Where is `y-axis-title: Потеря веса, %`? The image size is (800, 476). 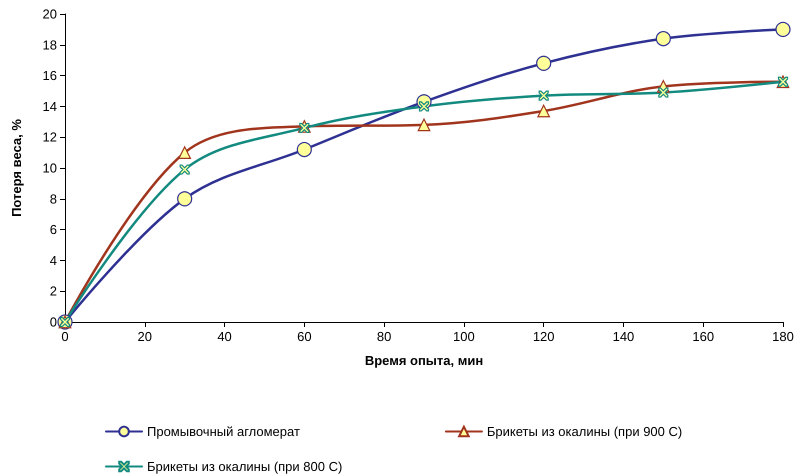
y-axis-title: Потеря веса, % is located at coordinates (16, 167).